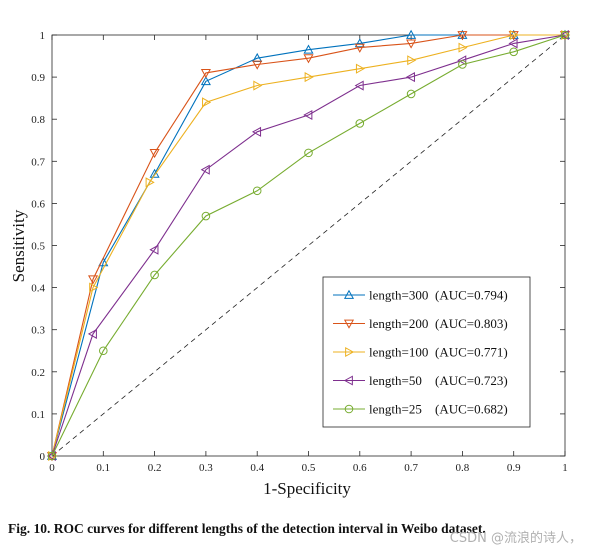 This screenshot has width=594, height=557. What do you see at coordinates (411, 468) in the screenshot?
I see `x-tick-label: 0.7` at bounding box center [411, 468].